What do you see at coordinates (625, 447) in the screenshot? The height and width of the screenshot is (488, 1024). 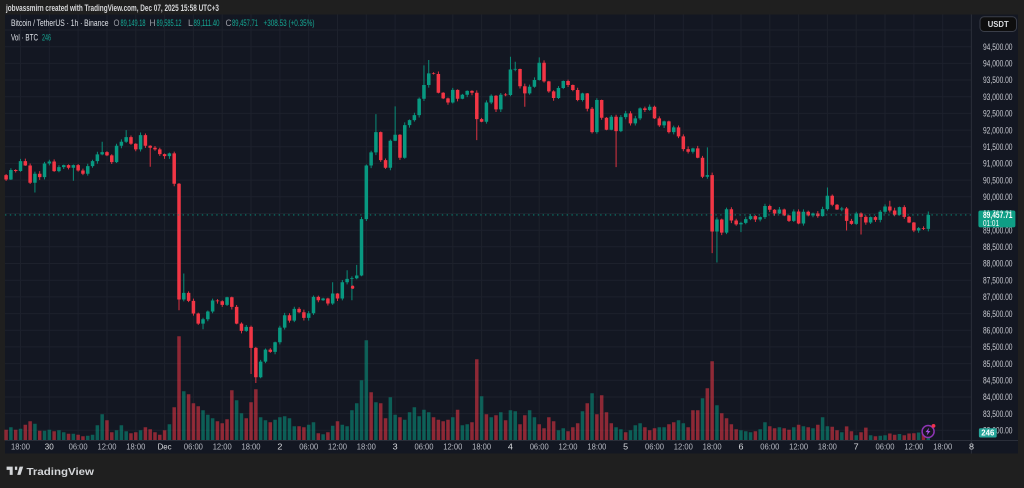 I see `svg-text: 5` at bounding box center [625, 447].